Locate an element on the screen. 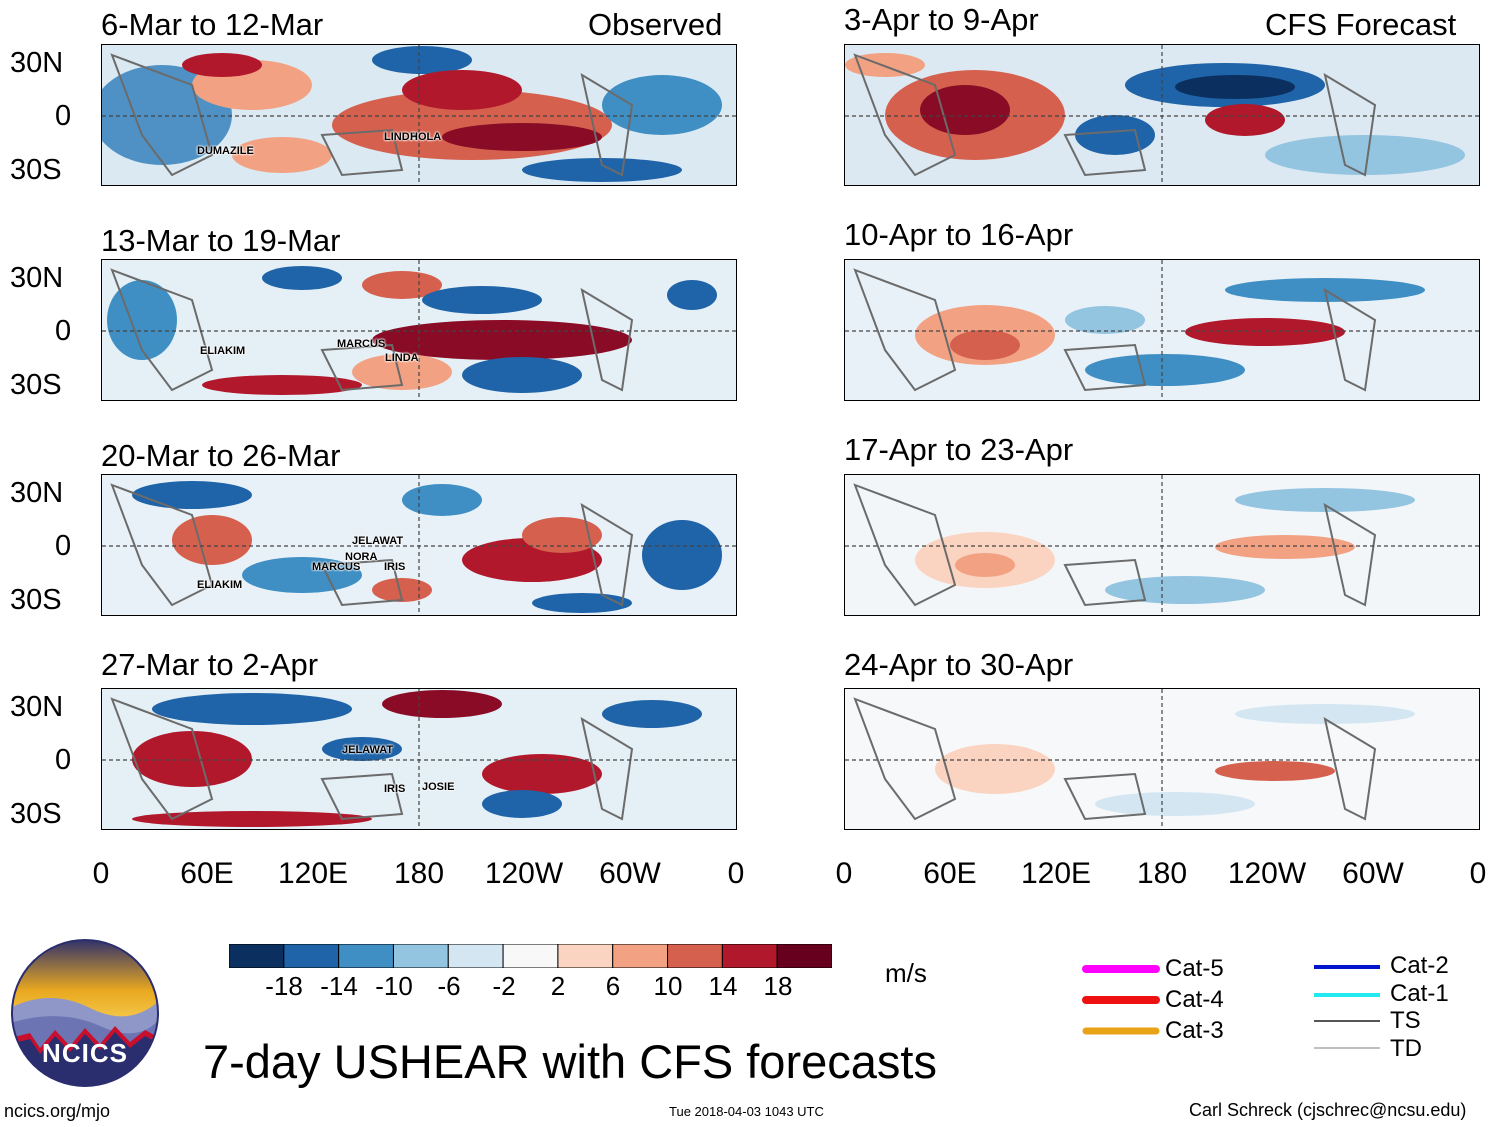 The height and width of the screenshot is (1127, 1510). legend-label: Cat-3 is located at coordinates (1194, 1030).